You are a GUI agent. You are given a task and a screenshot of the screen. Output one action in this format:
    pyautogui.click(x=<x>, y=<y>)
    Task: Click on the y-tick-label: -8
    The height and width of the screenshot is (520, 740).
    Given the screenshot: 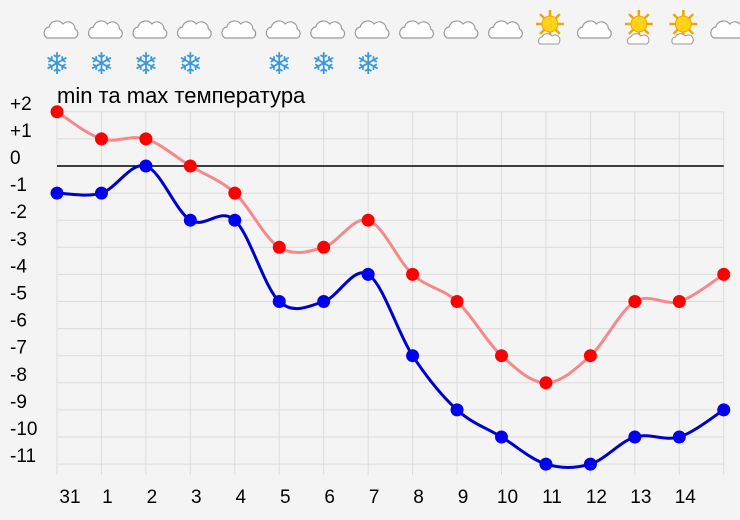 What is the action you would take?
    pyautogui.click(x=18, y=375)
    